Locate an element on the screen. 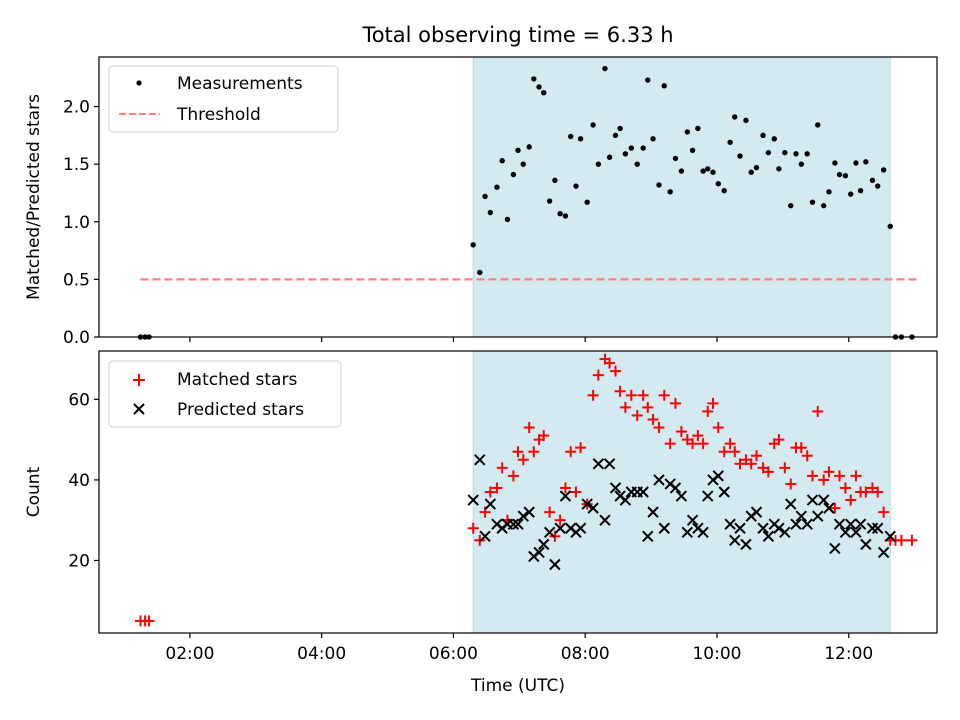 Image resolution: width=960 pixels, height=720 pixels. x-tick-label: 06:00 is located at coordinates (453, 654).